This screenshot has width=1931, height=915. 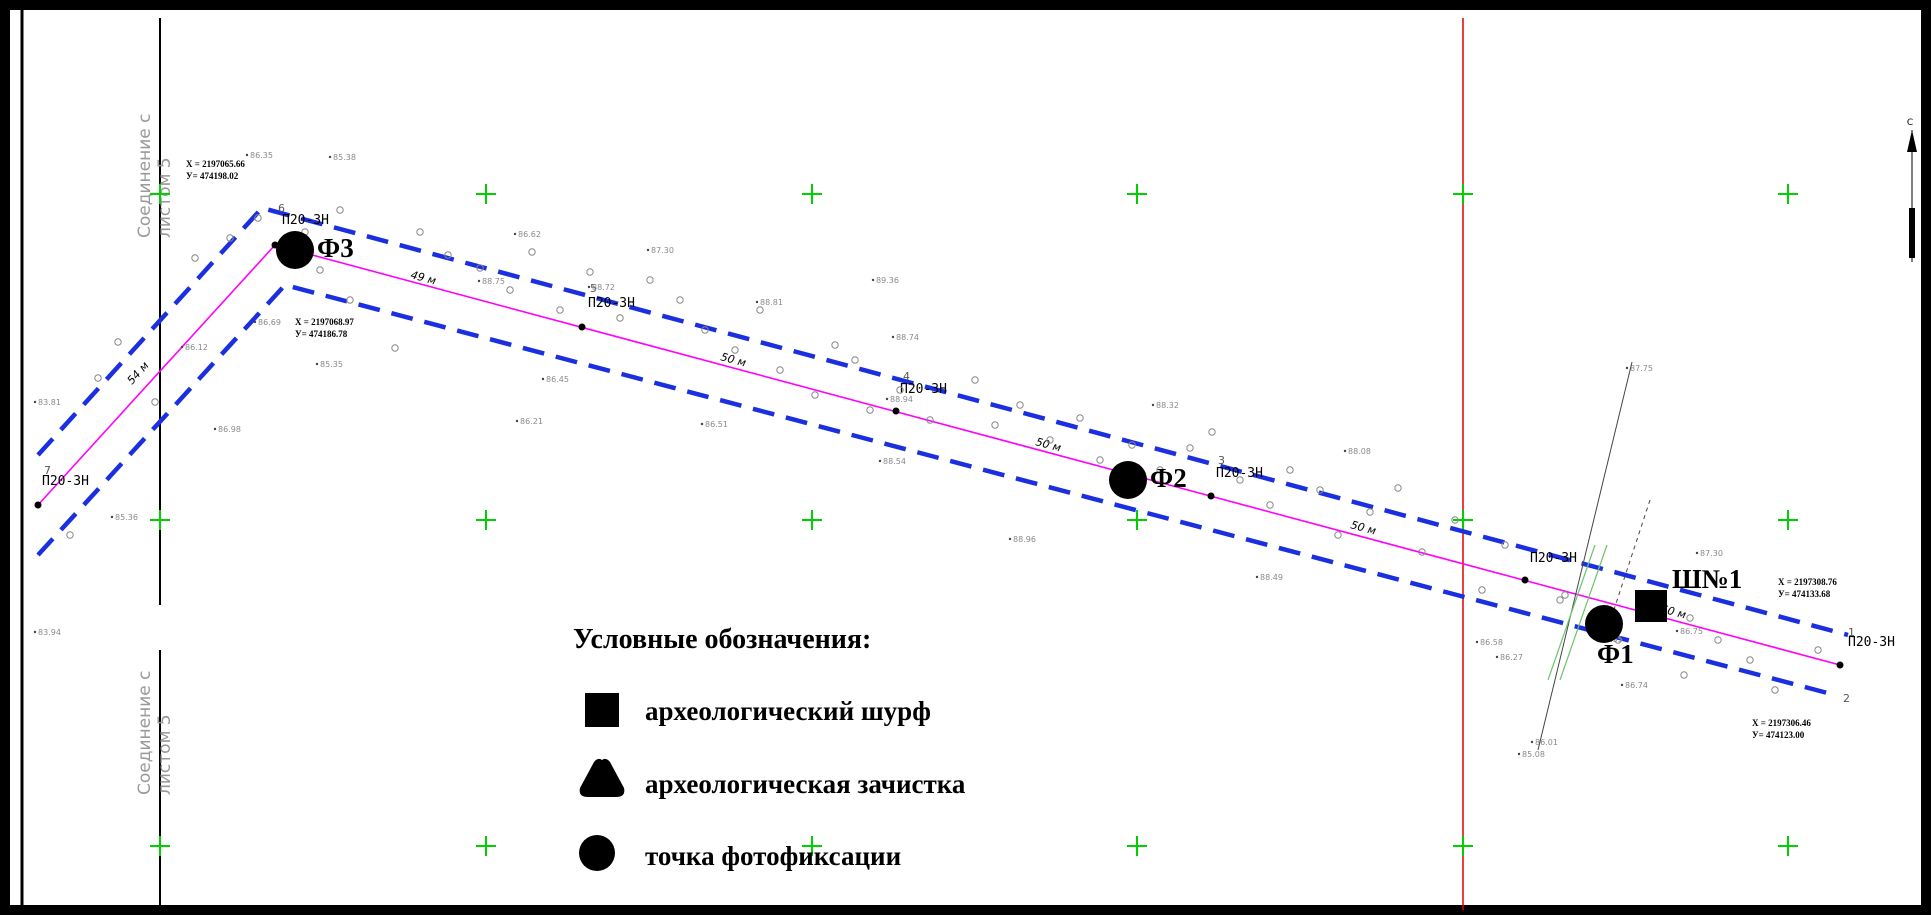 I want to click on spot-height: 85.35, so click(x=331, y=364).